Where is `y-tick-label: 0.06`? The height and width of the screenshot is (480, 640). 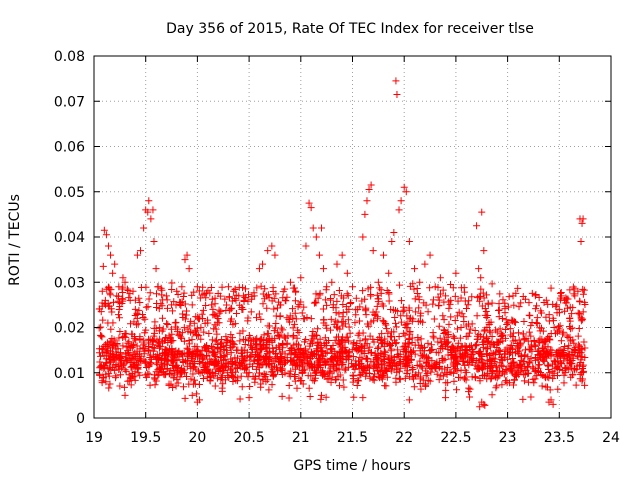 y-tick-label: 0.06 is located at coordinates (69, 148).